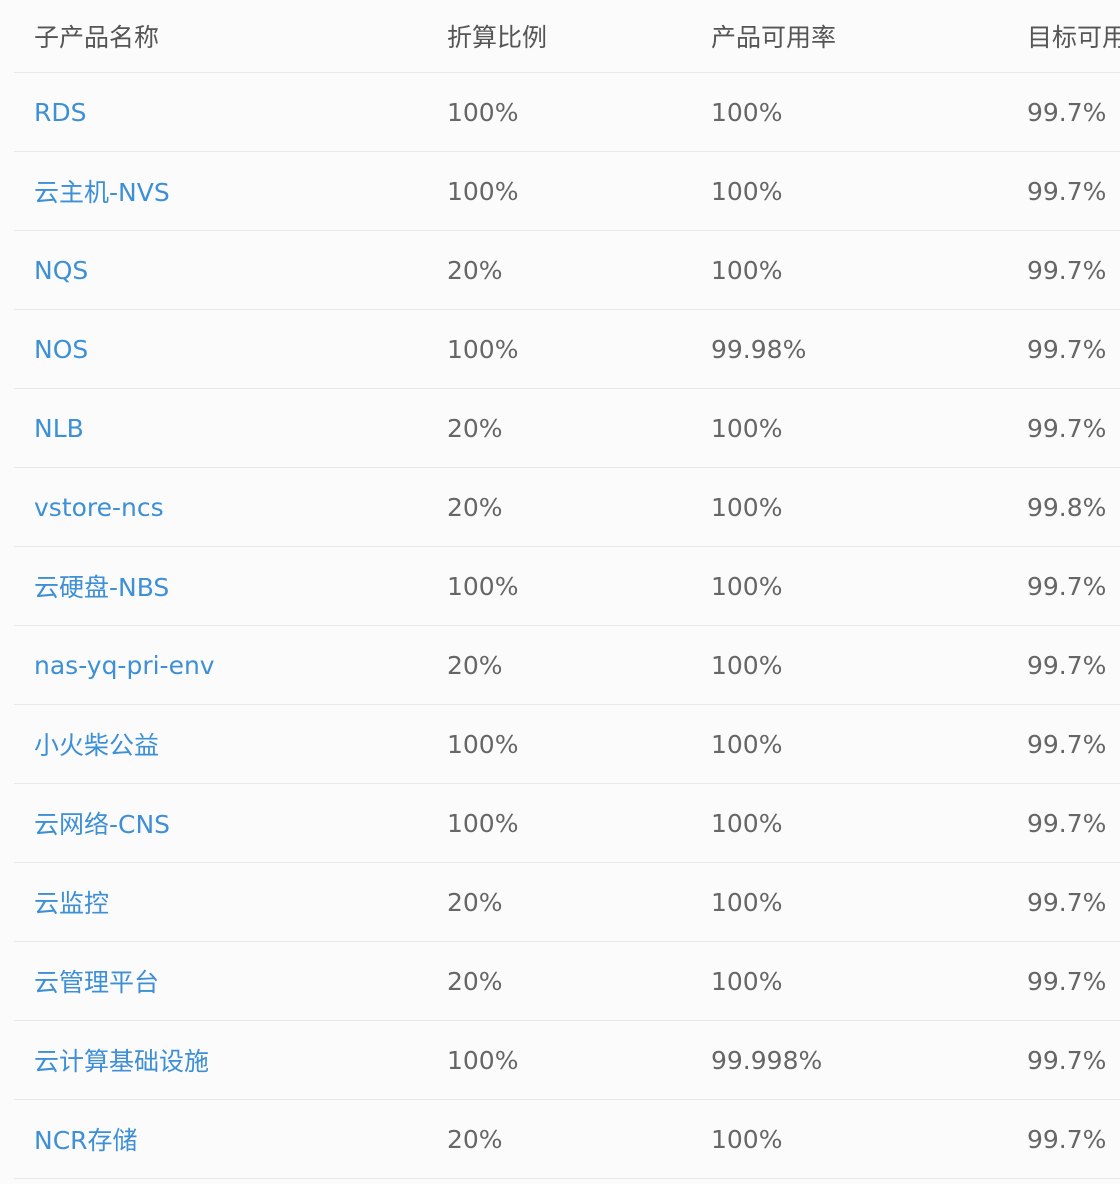 The image size is (1120, 1184). What do you see at coordinates (774, 37) in the screenshot?
I see `header-product-availability: 产品可用率` at bounding box center [774, 37].